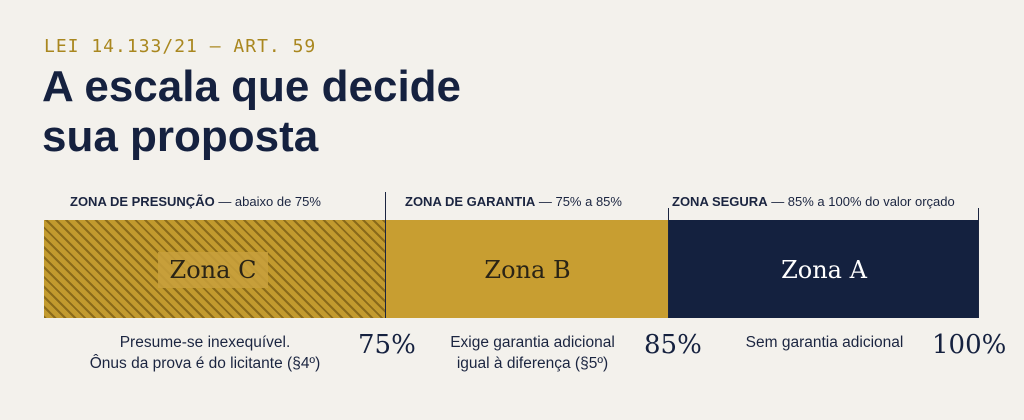  Describe the element at coordinates (267, 201) in the screenshot. I see `zone-c-header-range: — abaixo de 75%` at that location.